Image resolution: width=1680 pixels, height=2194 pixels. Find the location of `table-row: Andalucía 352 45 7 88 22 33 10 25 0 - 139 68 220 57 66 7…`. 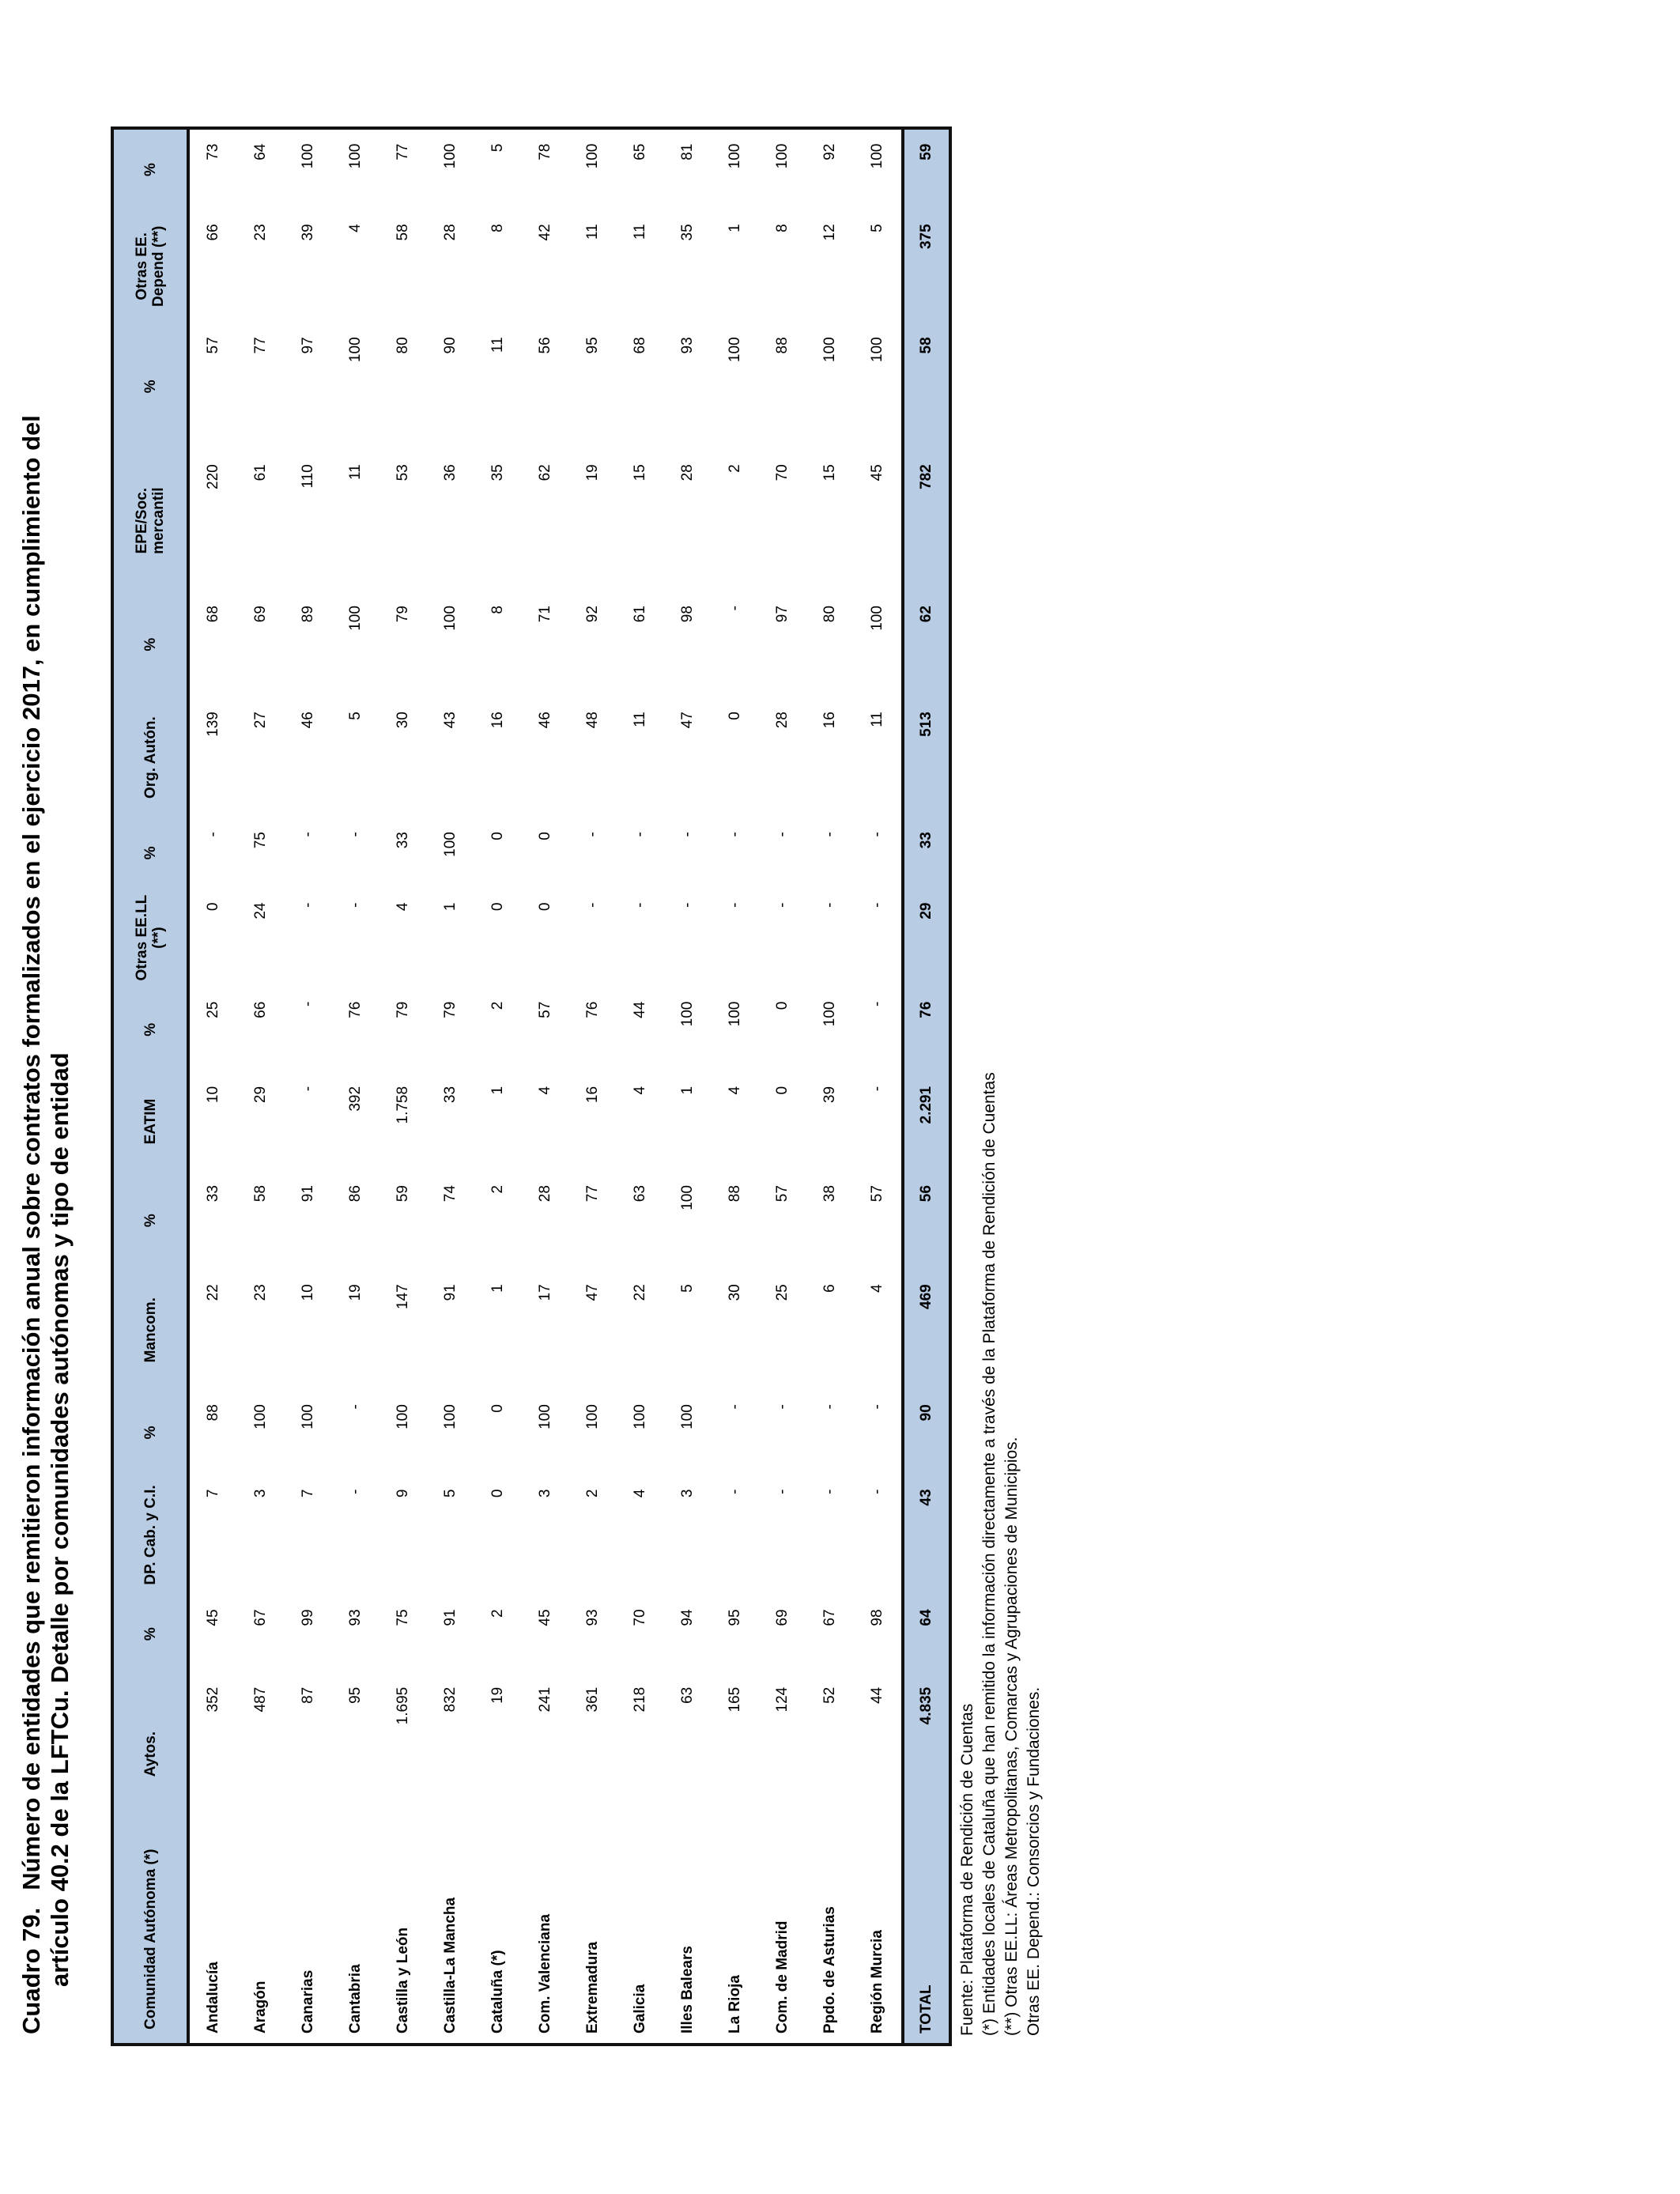

table-row: Andalucía 352 45 7 88 22 33 10 25 0 - 139 68 220 57 66 7… is located at coordinates (212, 1086).